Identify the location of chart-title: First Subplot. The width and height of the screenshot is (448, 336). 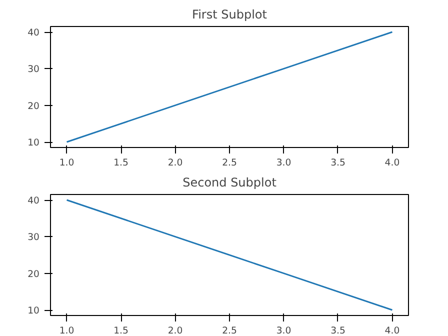
(230, 15).